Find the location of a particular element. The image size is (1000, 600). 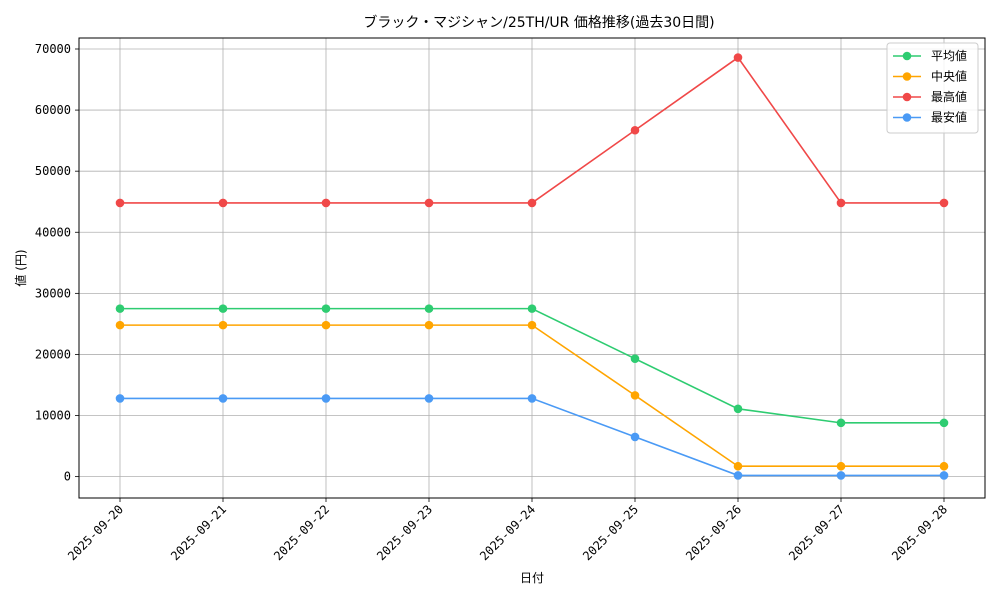

legend-label: 最高値 is located at coordinates (949, 96).